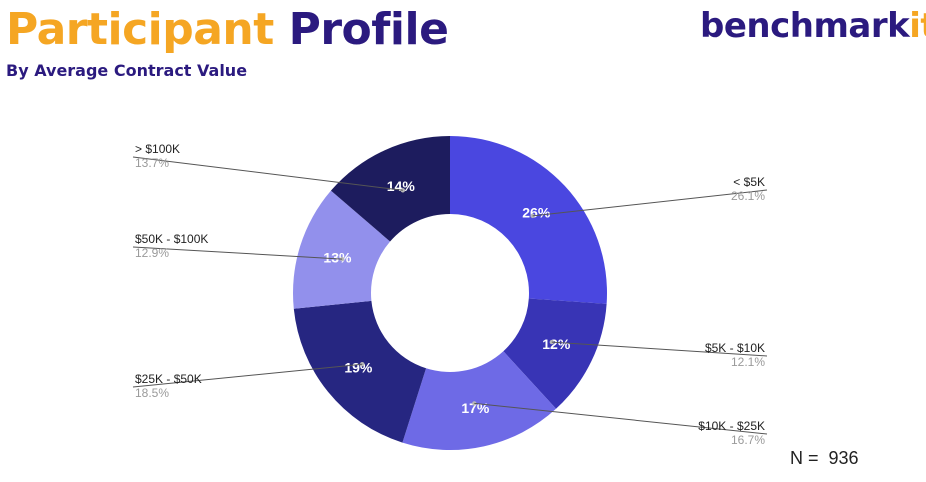 This screenshot has height=482, width=926. I want to click on slice-percent-label-0: 26%, so click(536, 212).